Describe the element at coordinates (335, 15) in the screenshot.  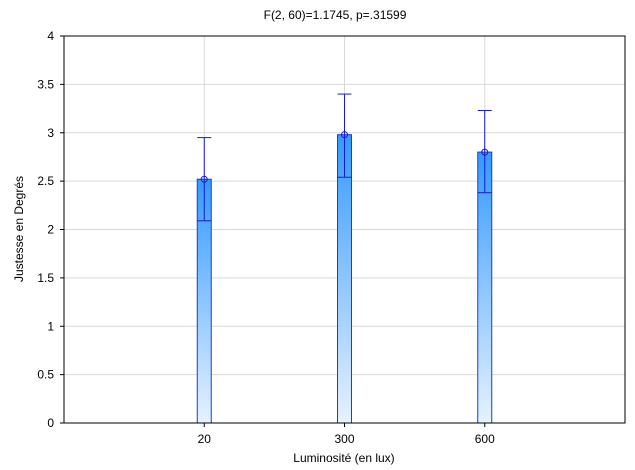
I see `chart-title: F(2, 60)=1.1745, p=.31599` at that location.